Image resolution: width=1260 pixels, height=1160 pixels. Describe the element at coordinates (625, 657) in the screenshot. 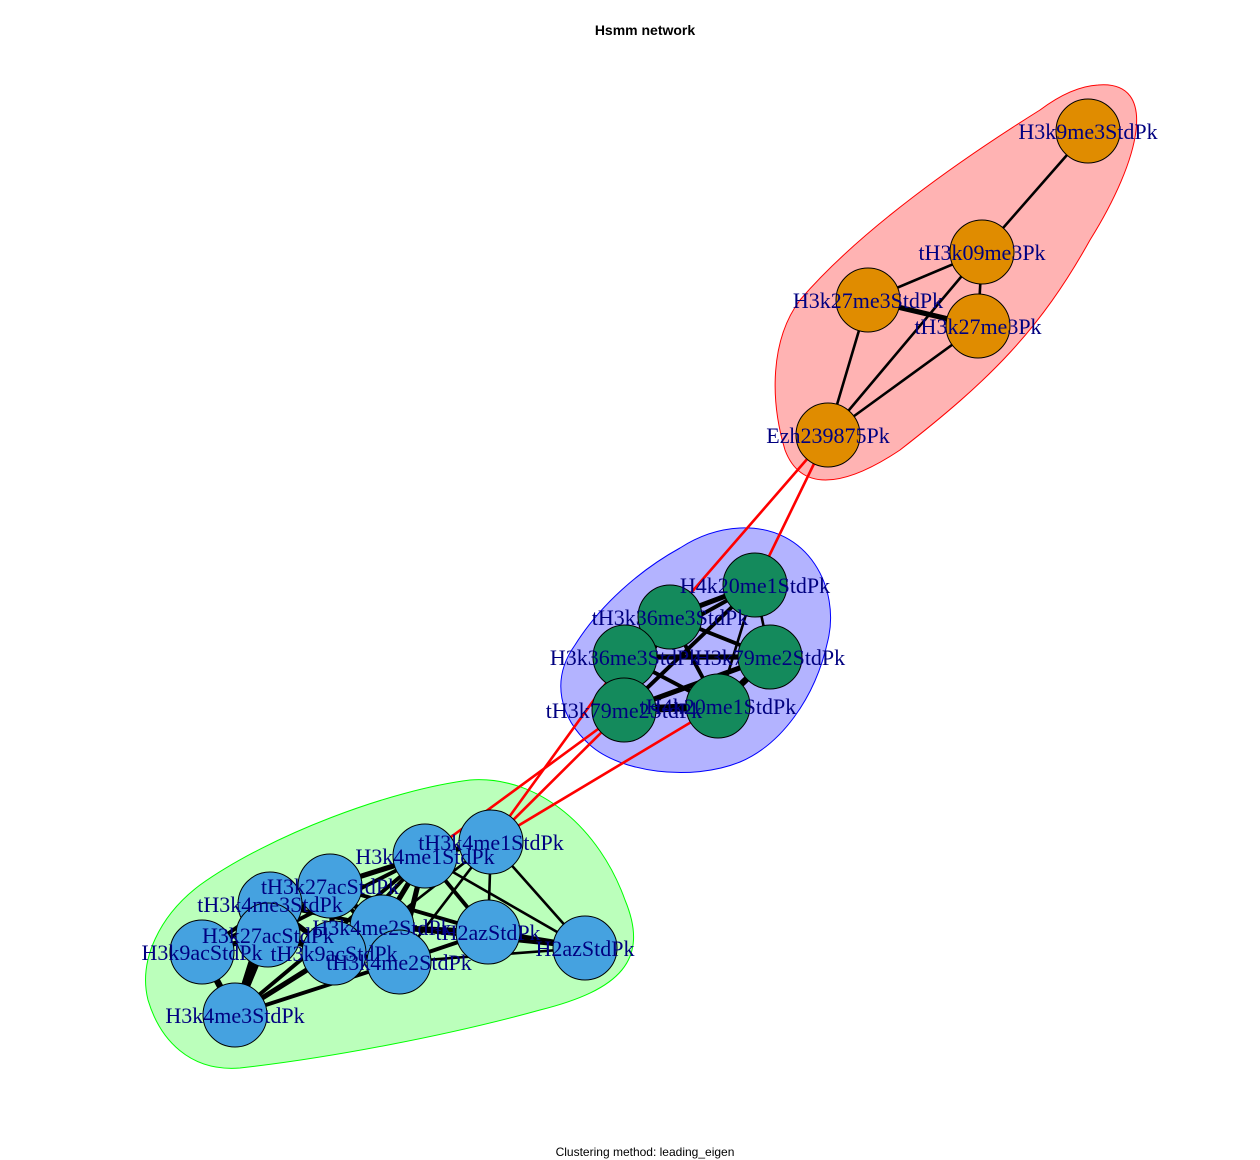

I see `node-label-h3k36me3stdpk: H3k36me3StdPk` at that location.